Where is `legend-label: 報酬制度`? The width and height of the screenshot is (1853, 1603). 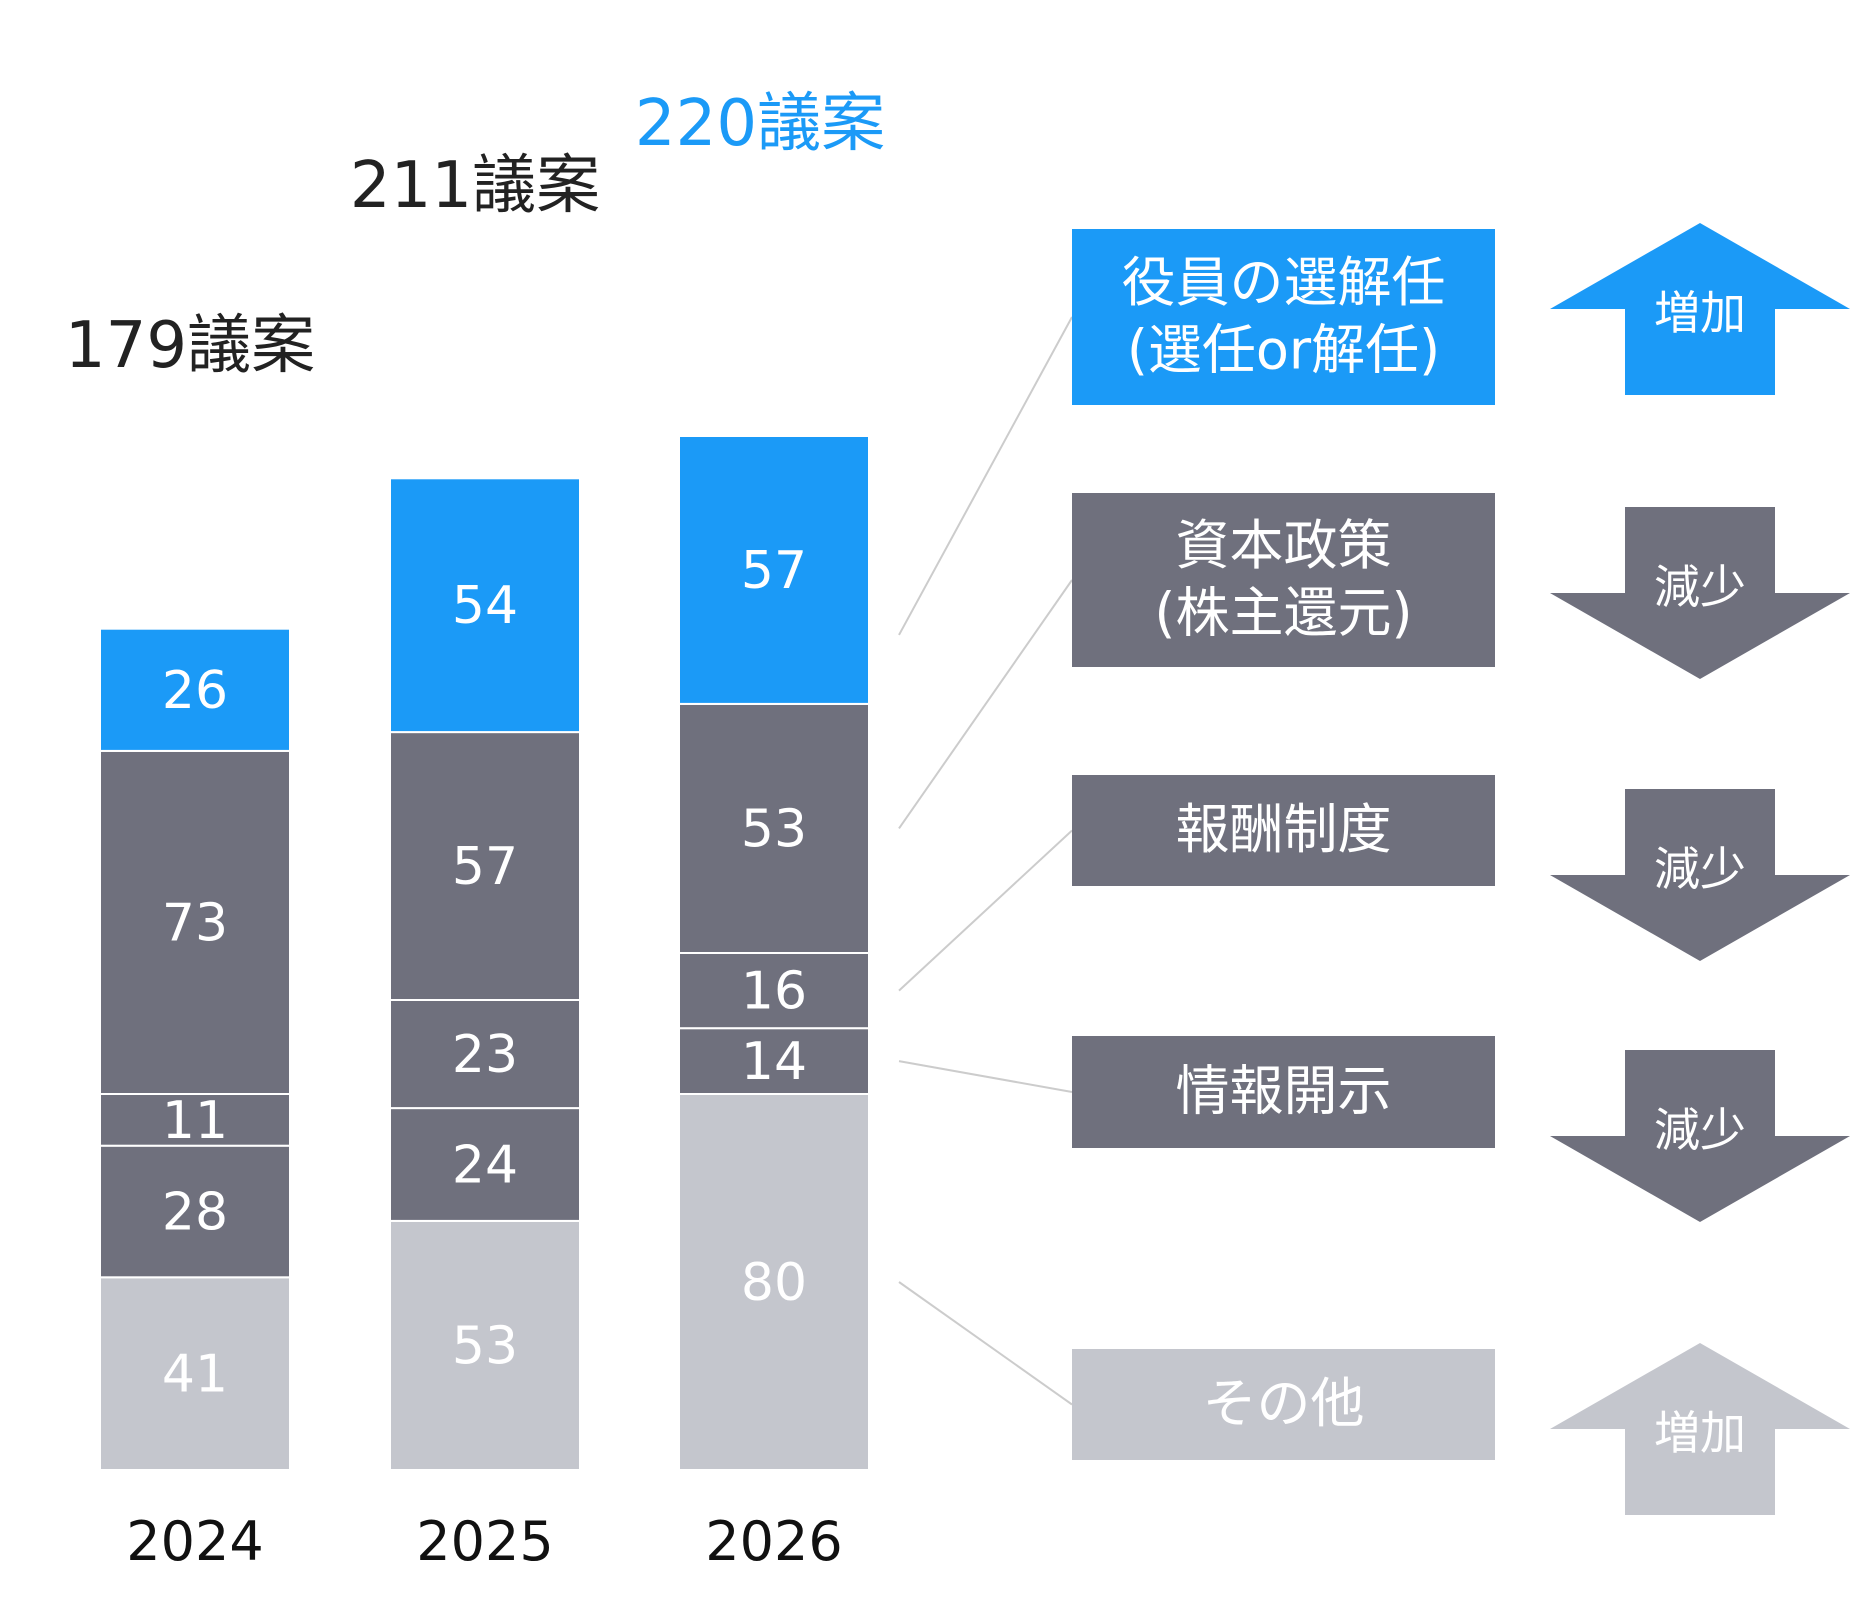 legend-label: 報酬制度 is located at coordinates (1284, 829).